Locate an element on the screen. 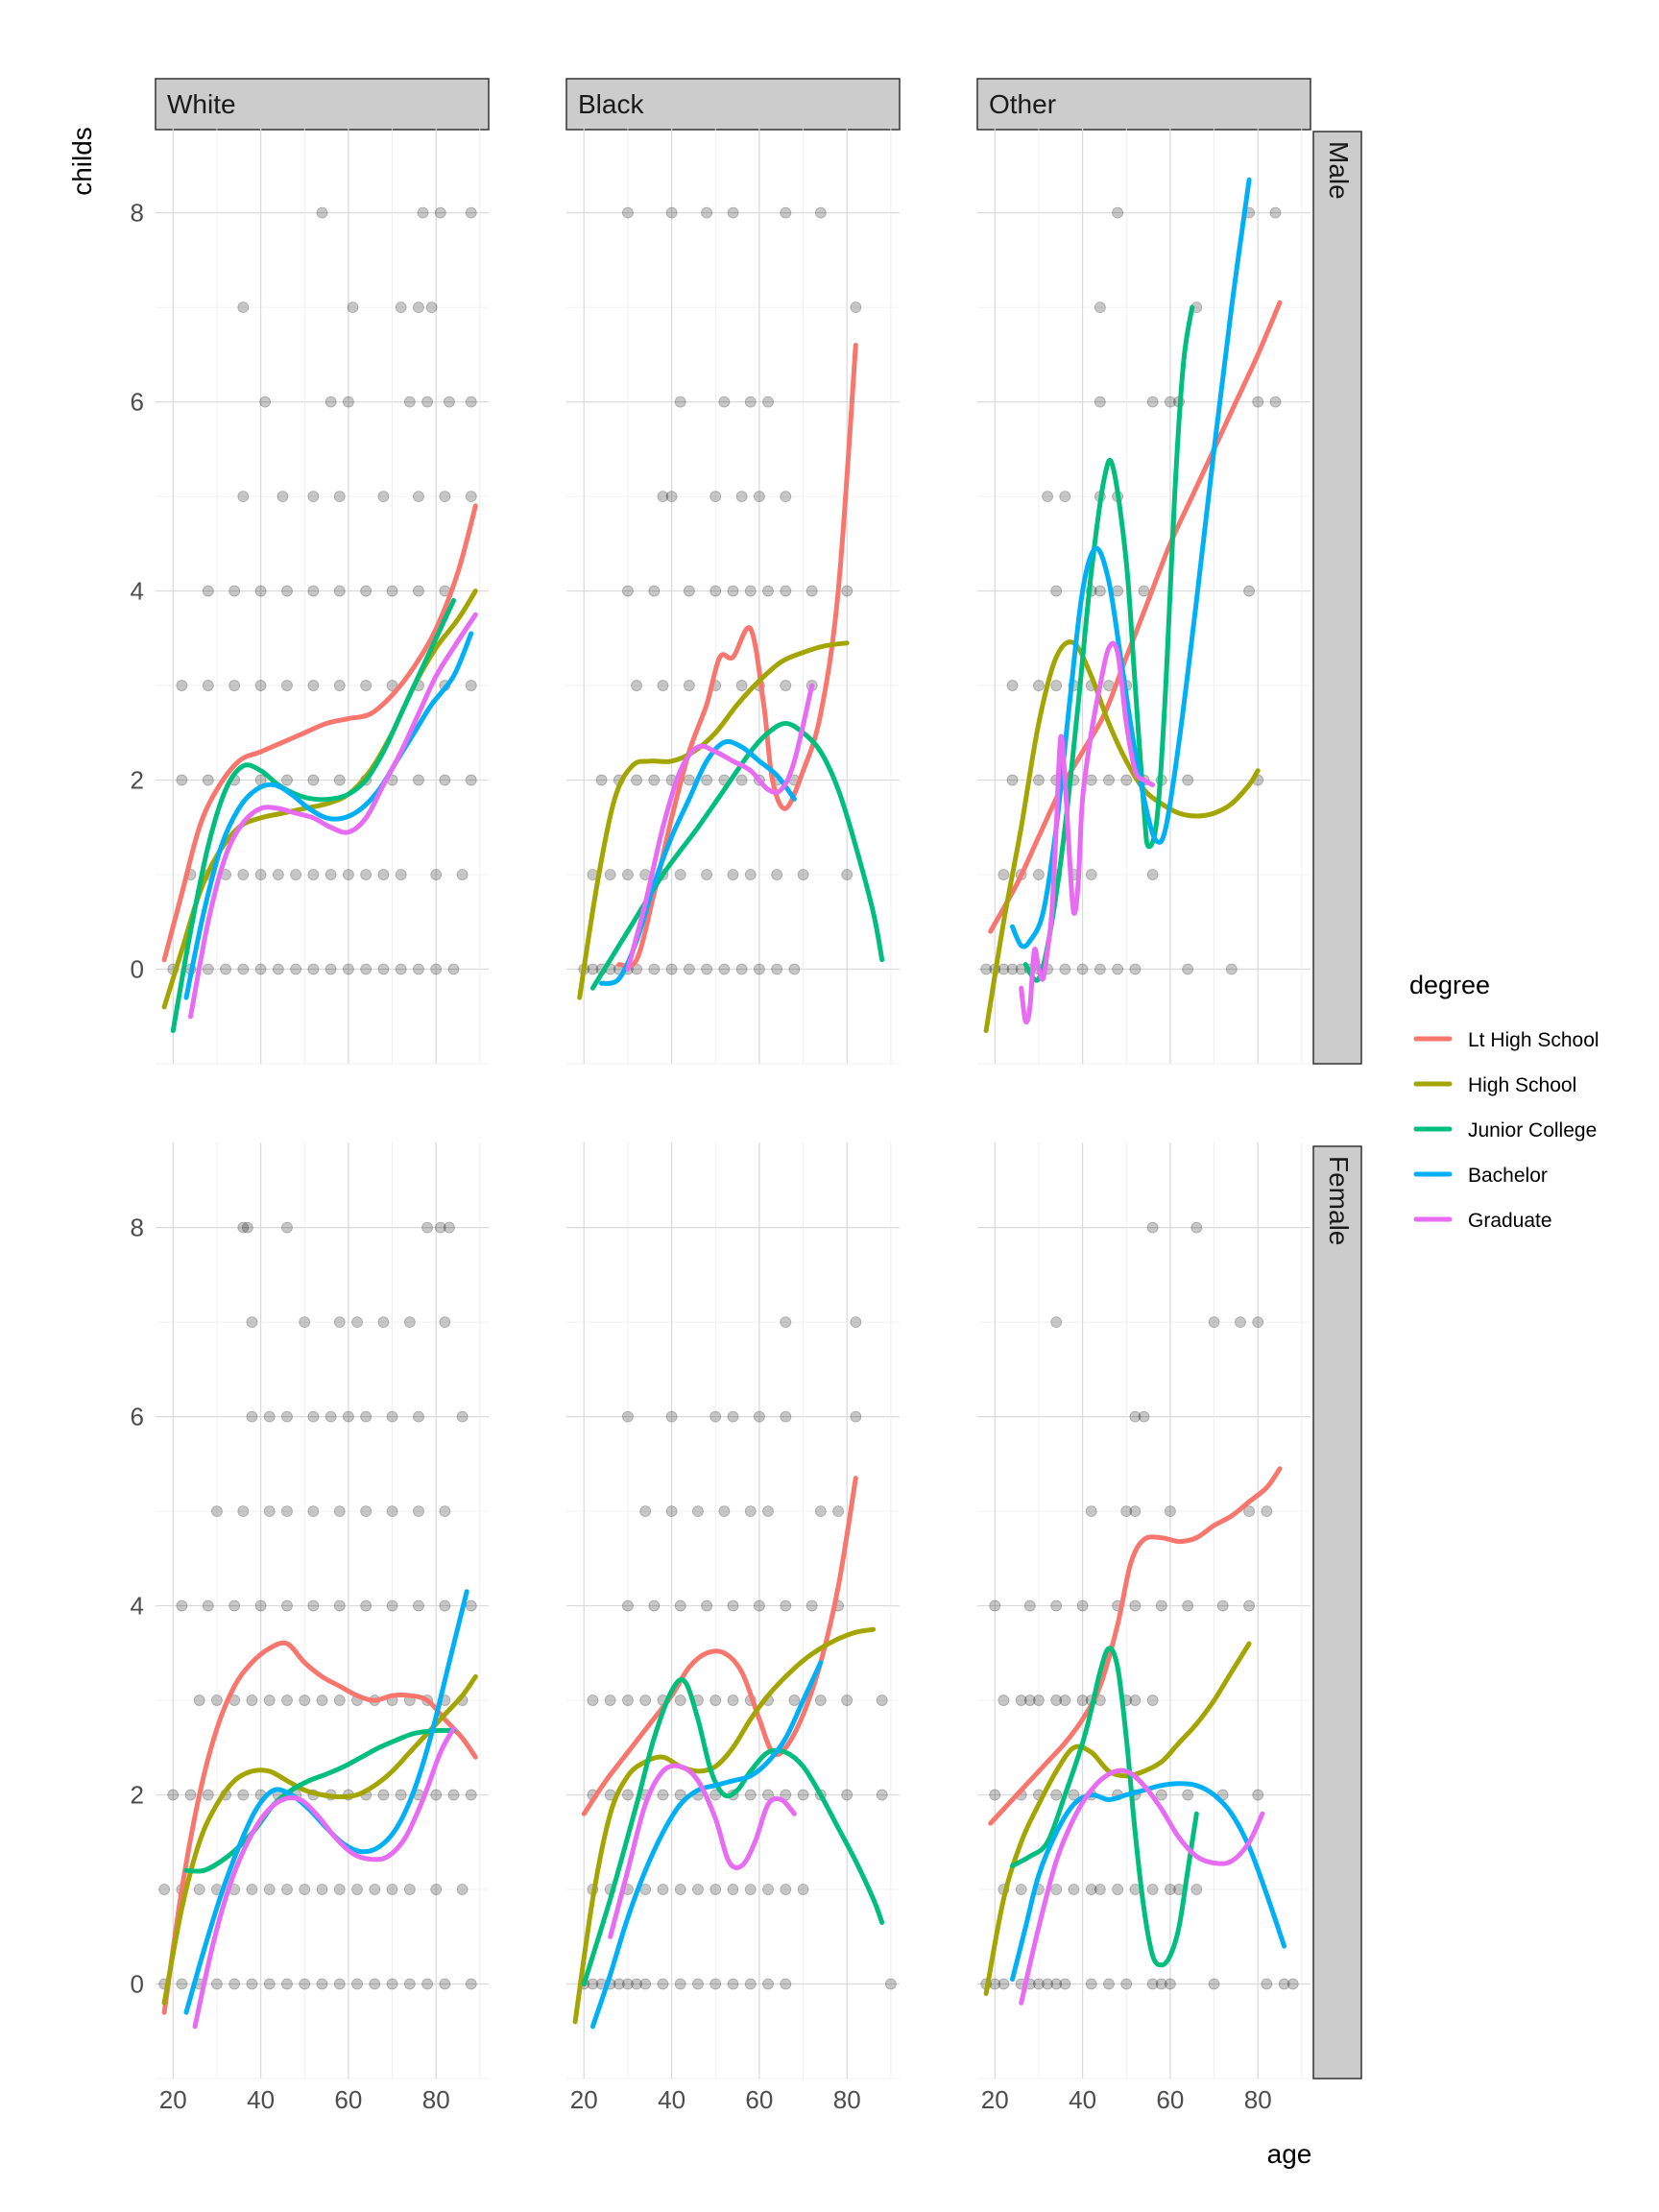 The width and height of the screenshot is (1659, 2212). y-tick-label: 8 is located at coordinates (137, 1228).